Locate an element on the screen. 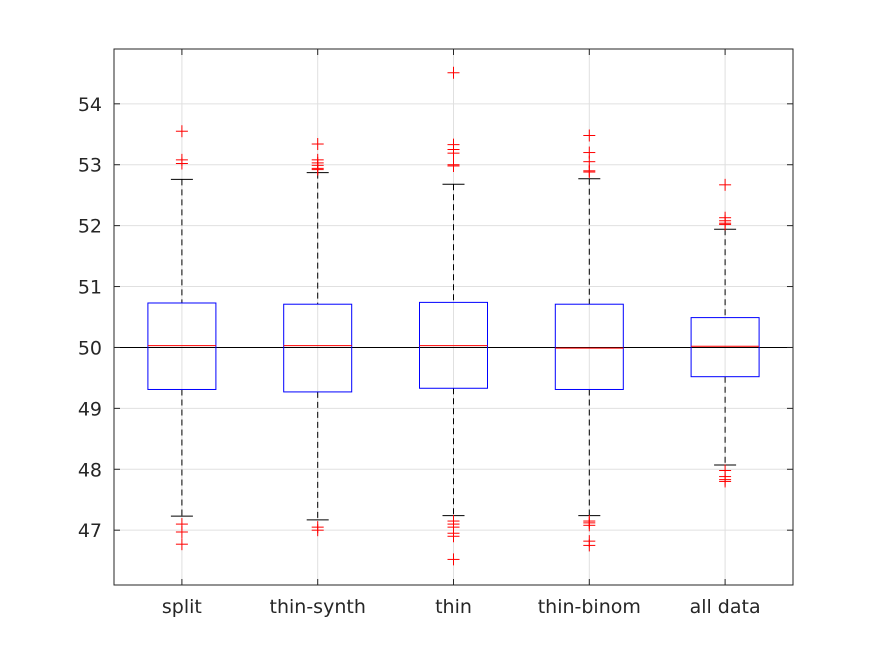  y-tick-label: 54 is located at coordinates (90, 105).